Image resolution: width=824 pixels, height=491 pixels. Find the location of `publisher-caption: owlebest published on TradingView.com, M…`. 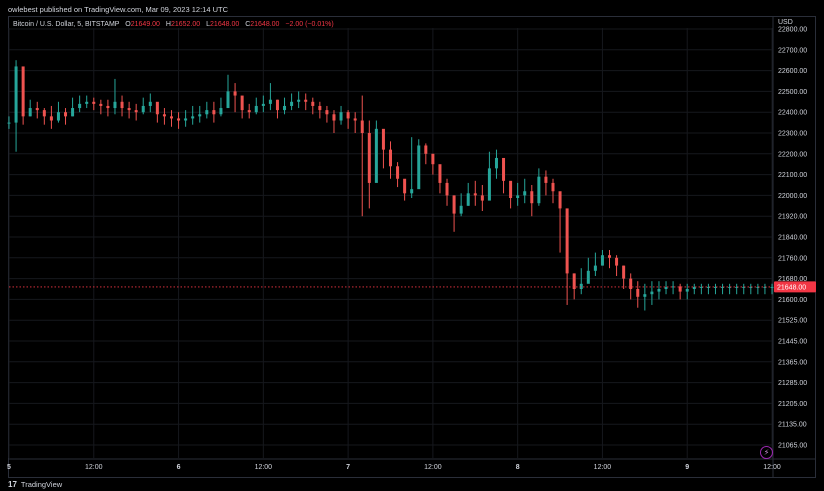

publisher-caption: owlebest published on TradingView.com, M… is located at coordinates (118, 9).